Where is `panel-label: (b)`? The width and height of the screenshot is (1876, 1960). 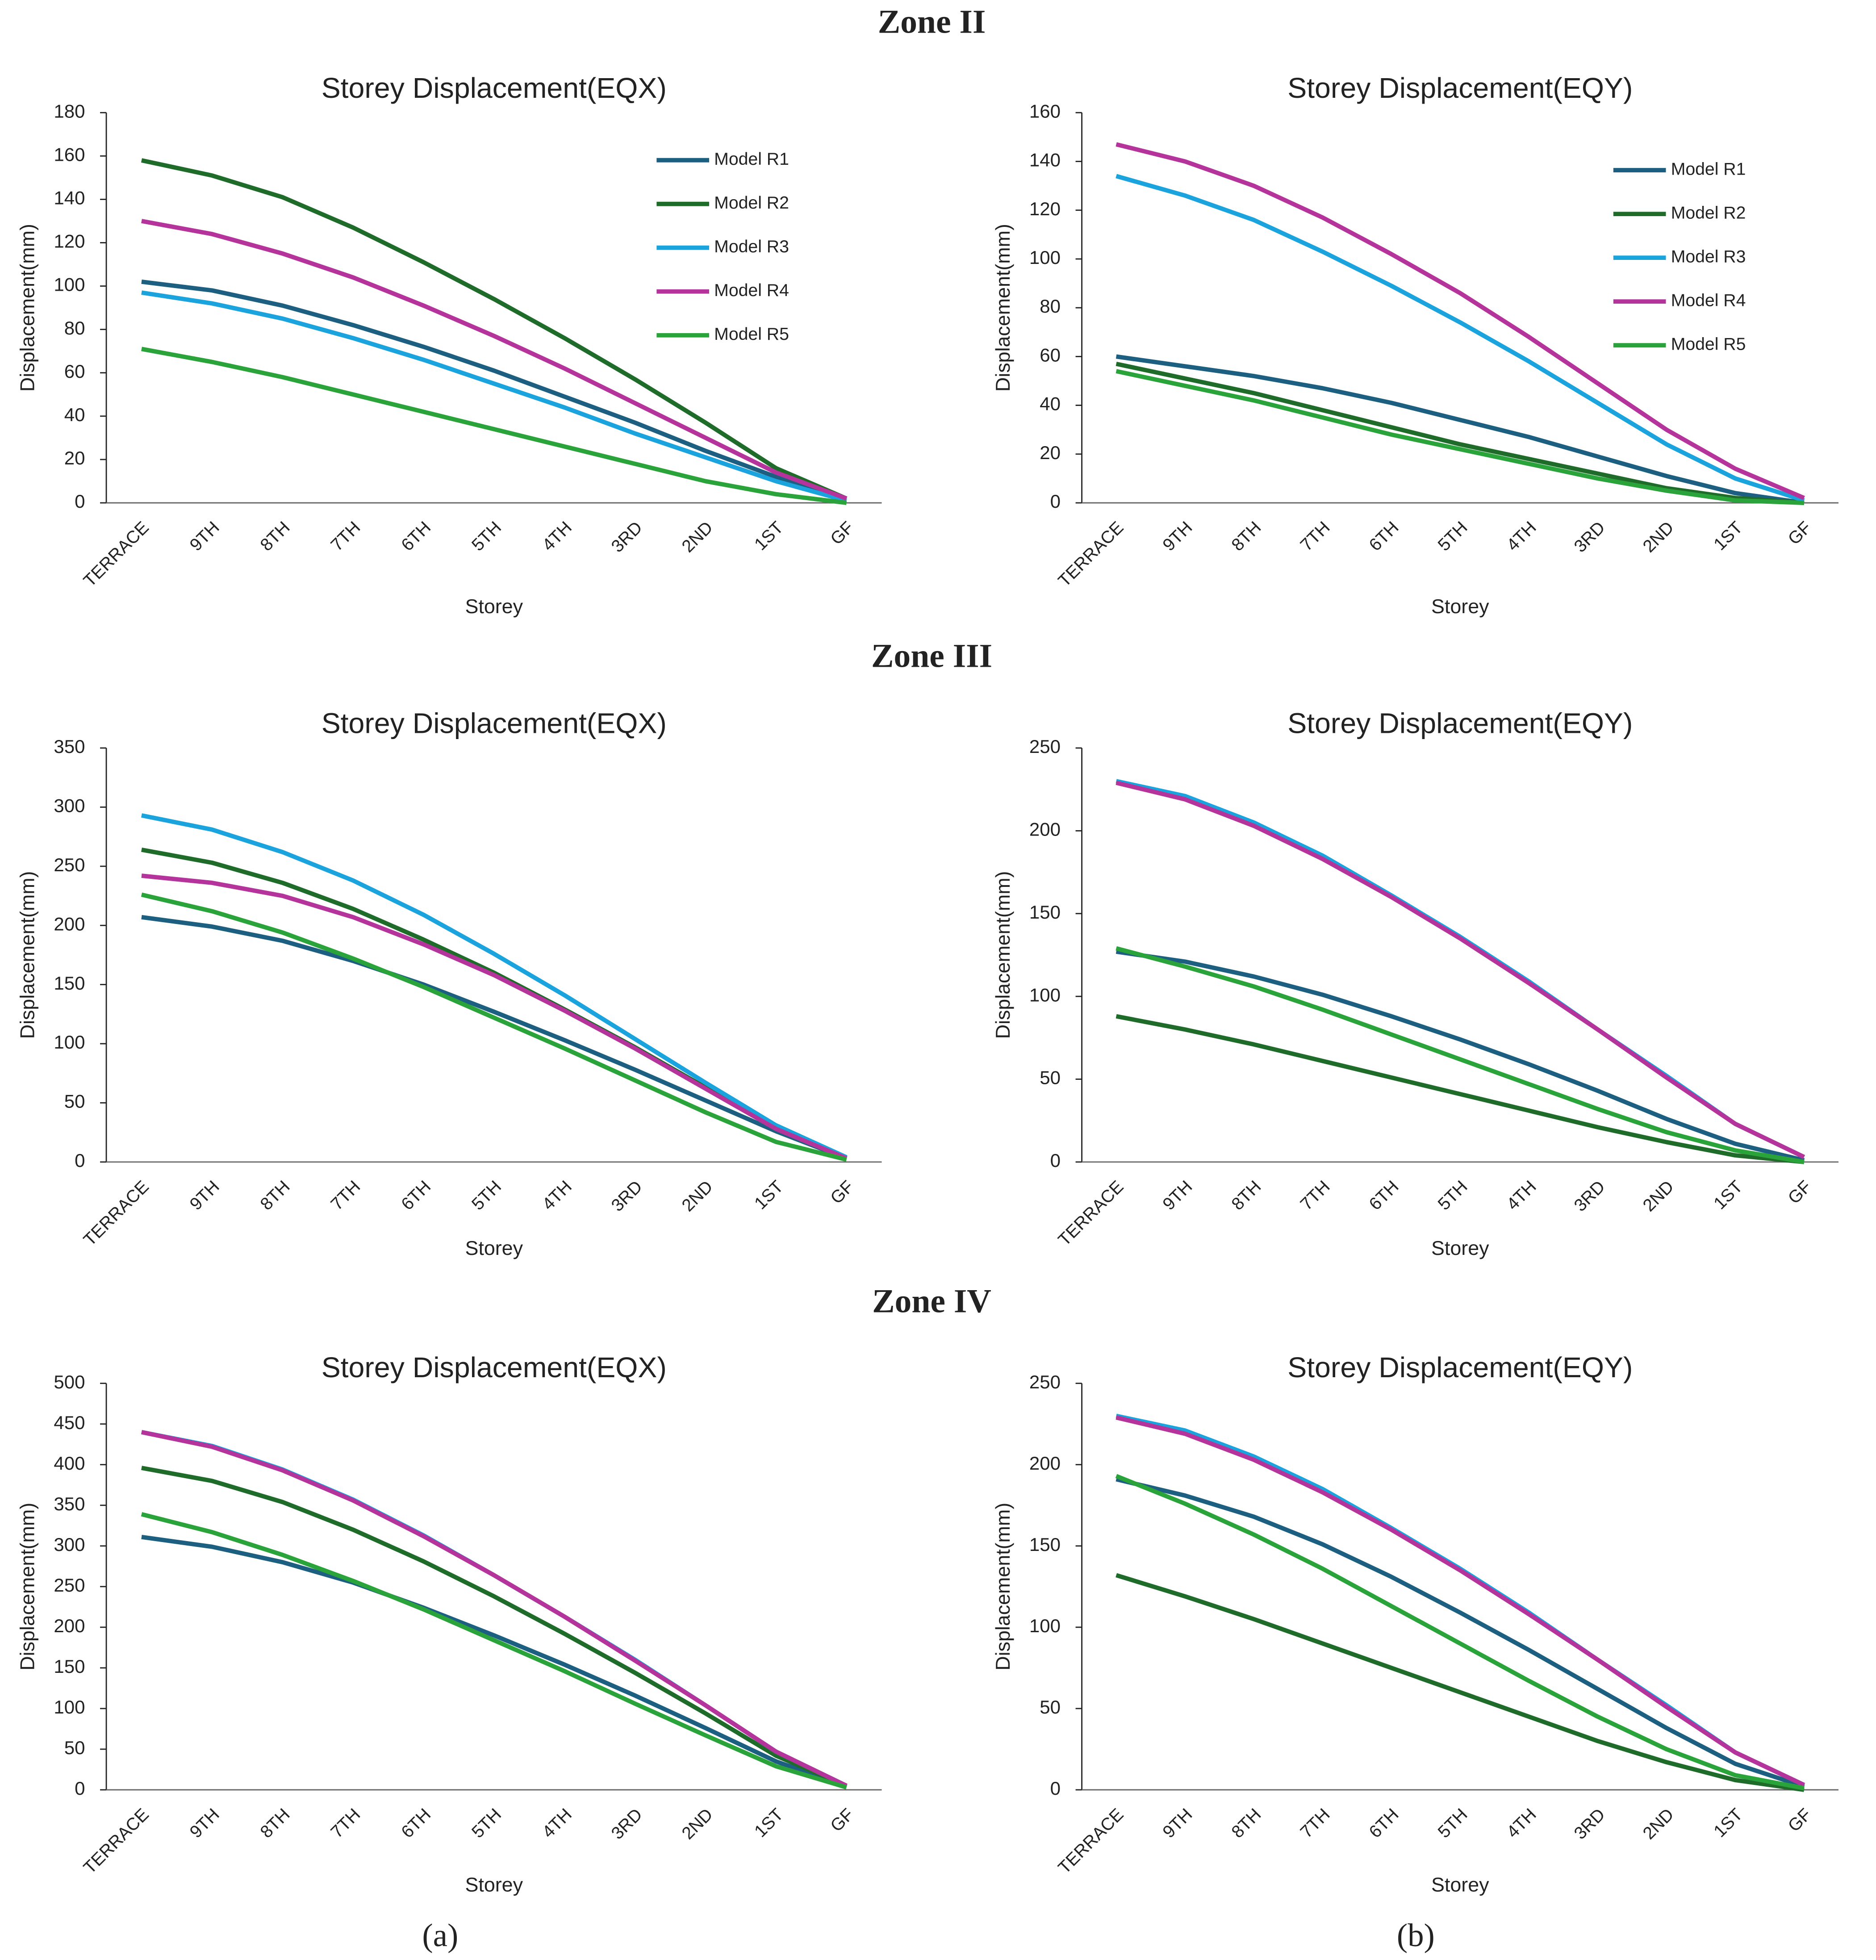 panel-label: (b) is located at coordinates (1416, 1935).